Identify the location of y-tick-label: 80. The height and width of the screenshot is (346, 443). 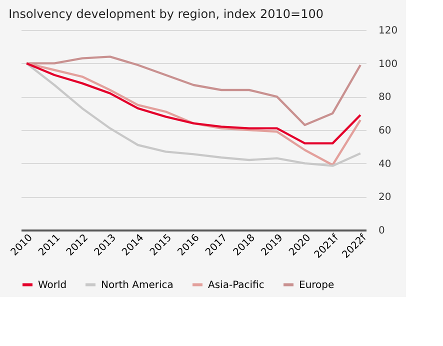
(385, 98).